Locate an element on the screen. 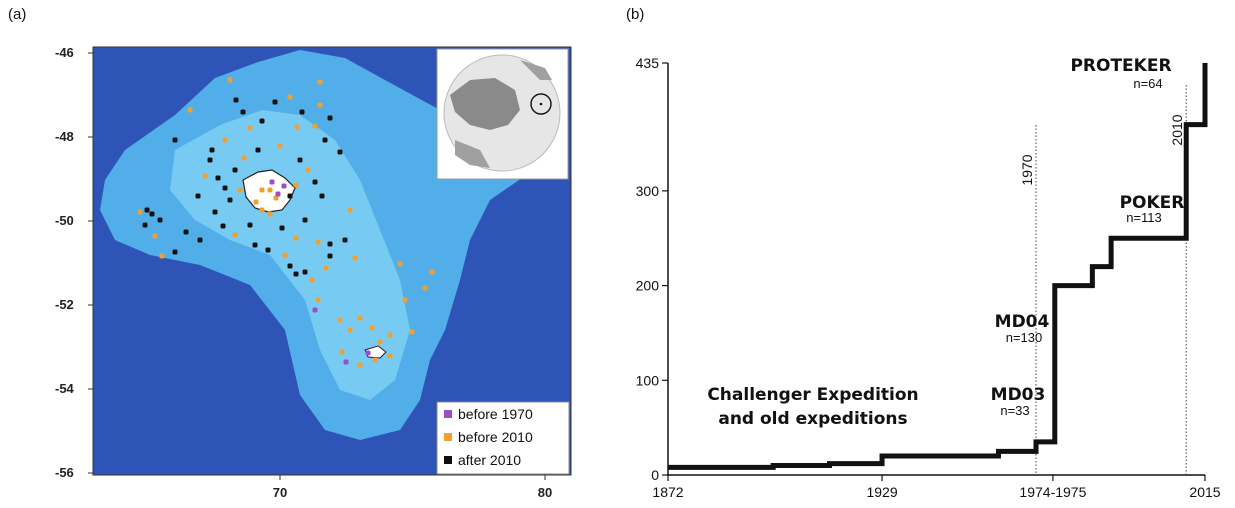 Image resolution: width=1235 pixels, height=508 pixels. map-legend: before 1970 before 2010 after 2010 is located at coordinates (503, 438).